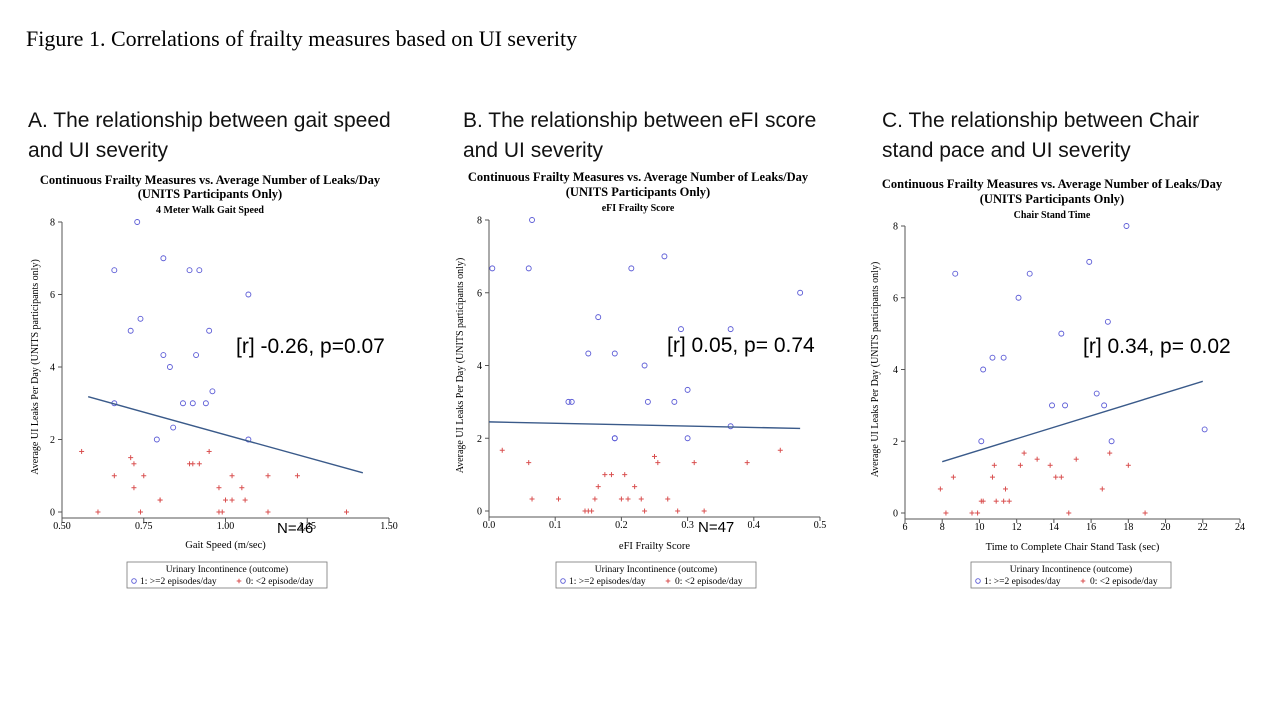 This screenshot has width=1280, height=720. Describe the element at coordinates (895, 298) in the screenshot. I see `y-tick-label: 6` at that location.